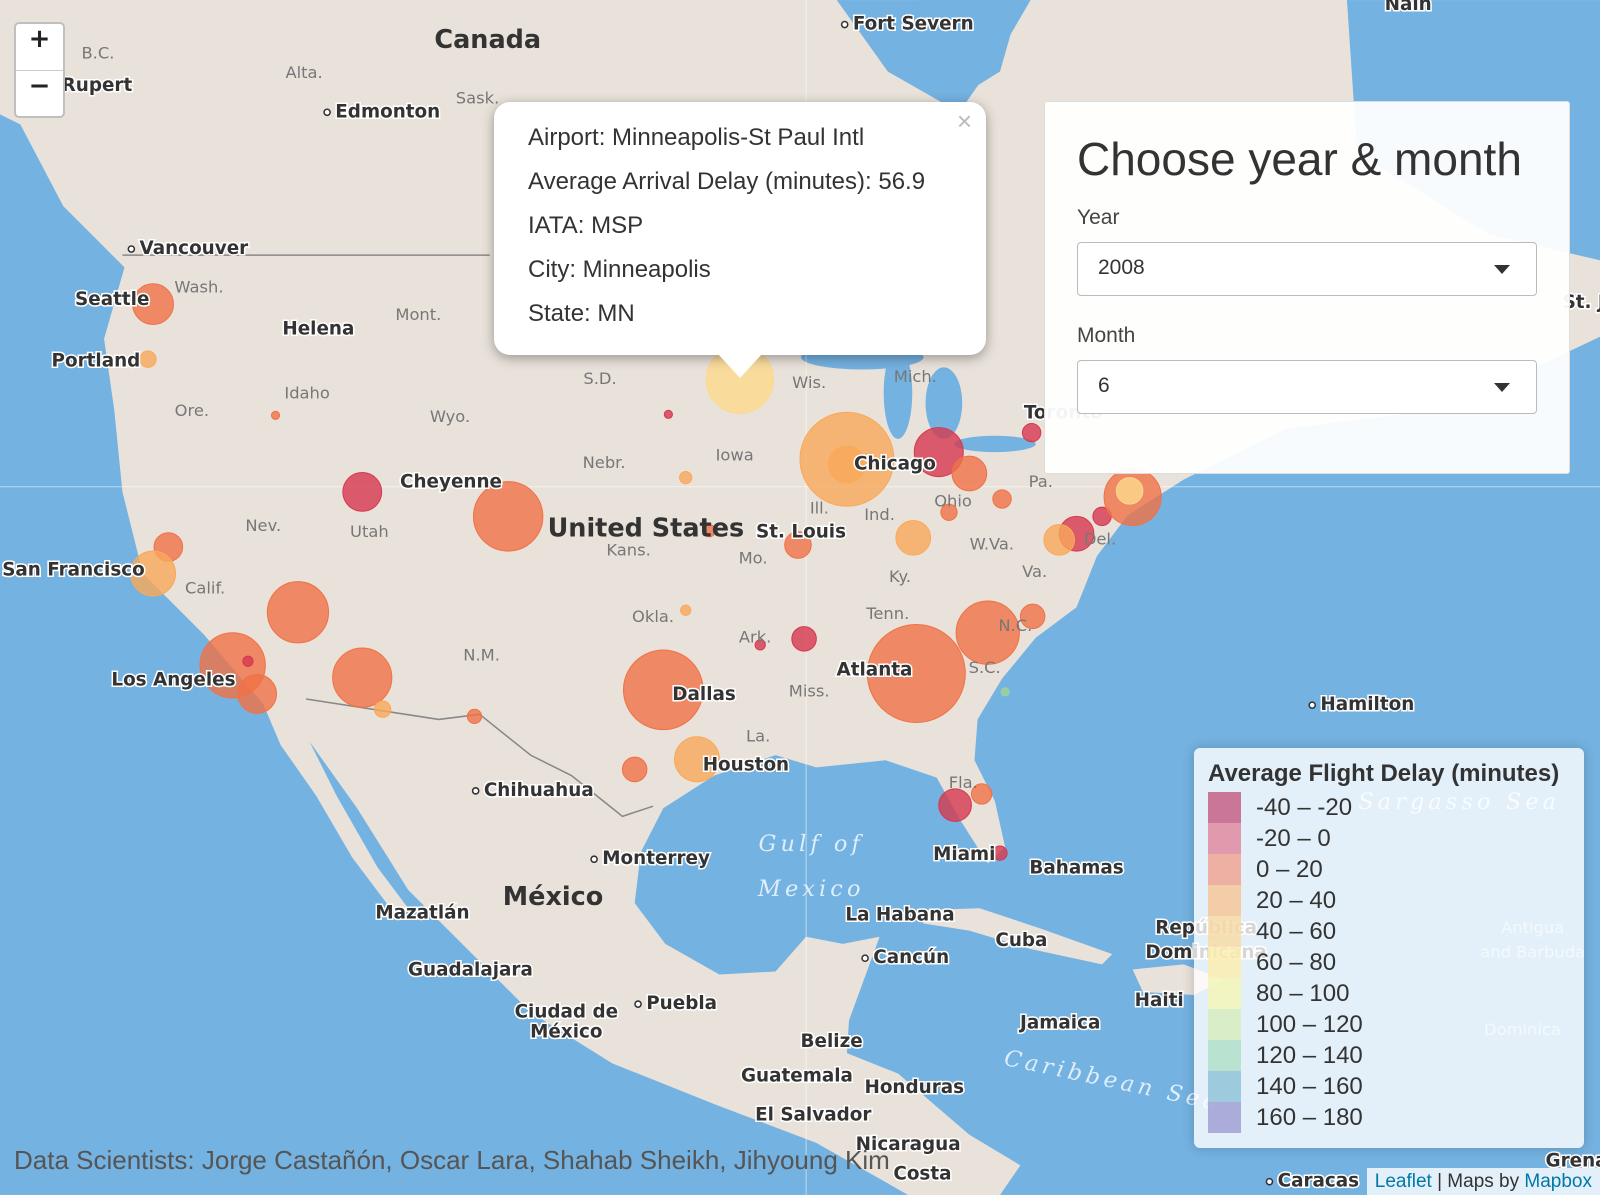  Describe the element at coordinates (1104, 385) in the screenshot. I see `month-value: 6` at that location.